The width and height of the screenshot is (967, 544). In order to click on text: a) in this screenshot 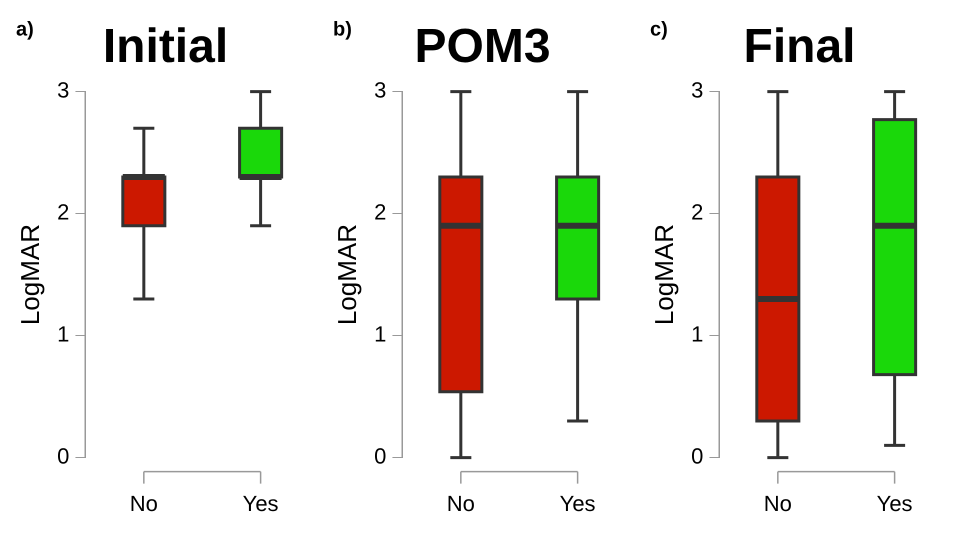, I will do `click(25, 29)`.